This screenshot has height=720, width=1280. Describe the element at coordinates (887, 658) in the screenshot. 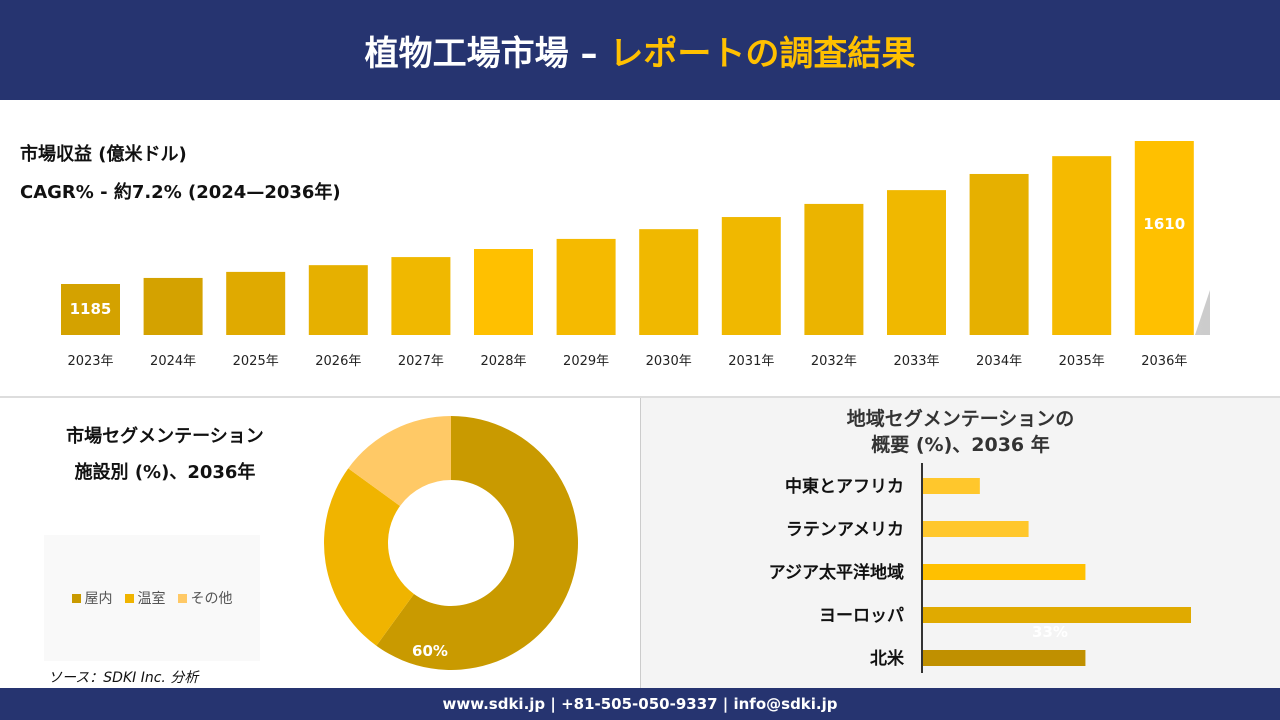

I see `y-tick-label: 北米` at that location.